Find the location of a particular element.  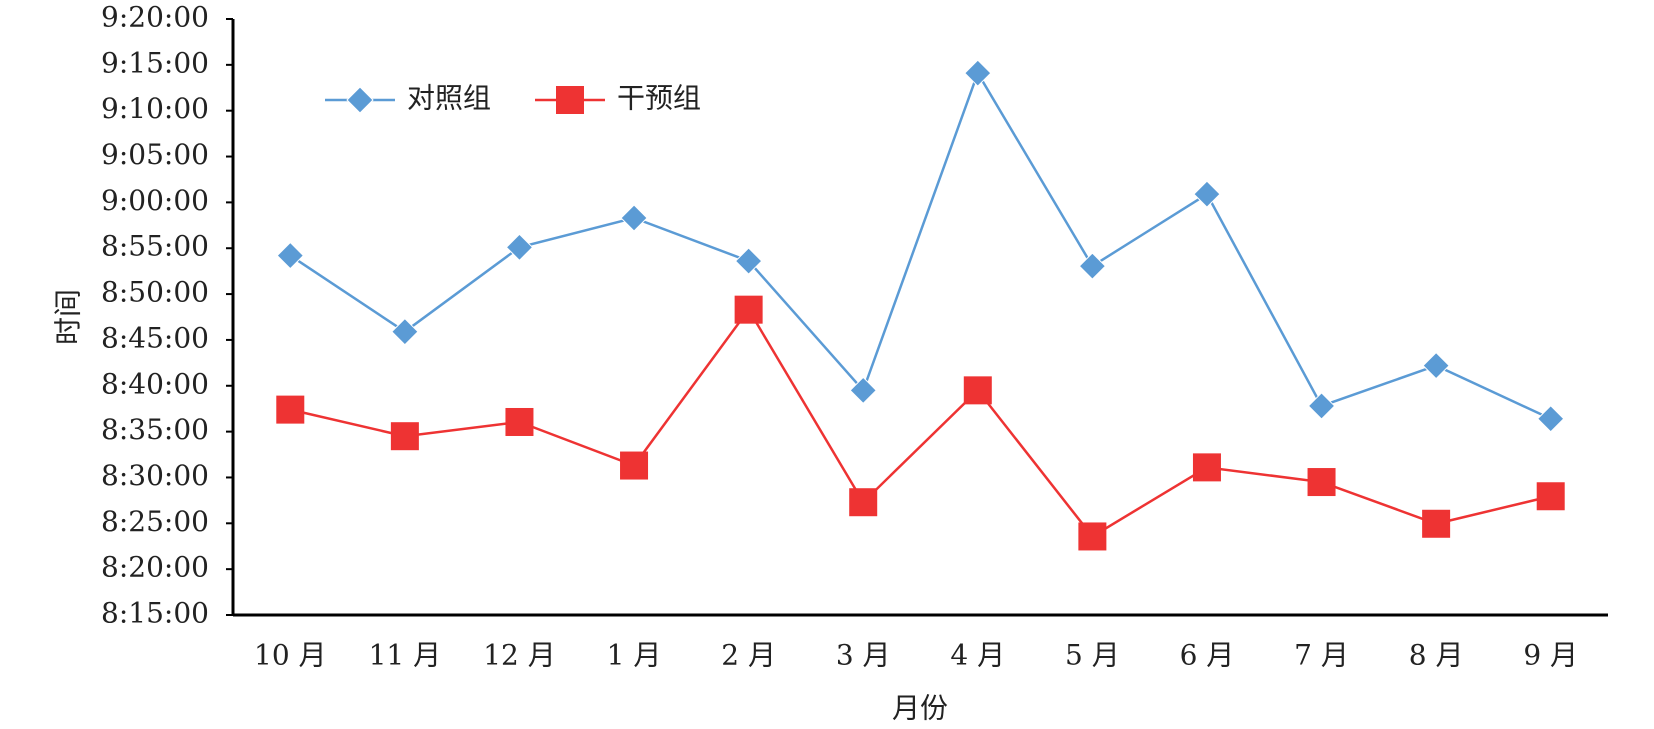

y-tick-label: 8:15:00 is located at coordinates (155, 613).